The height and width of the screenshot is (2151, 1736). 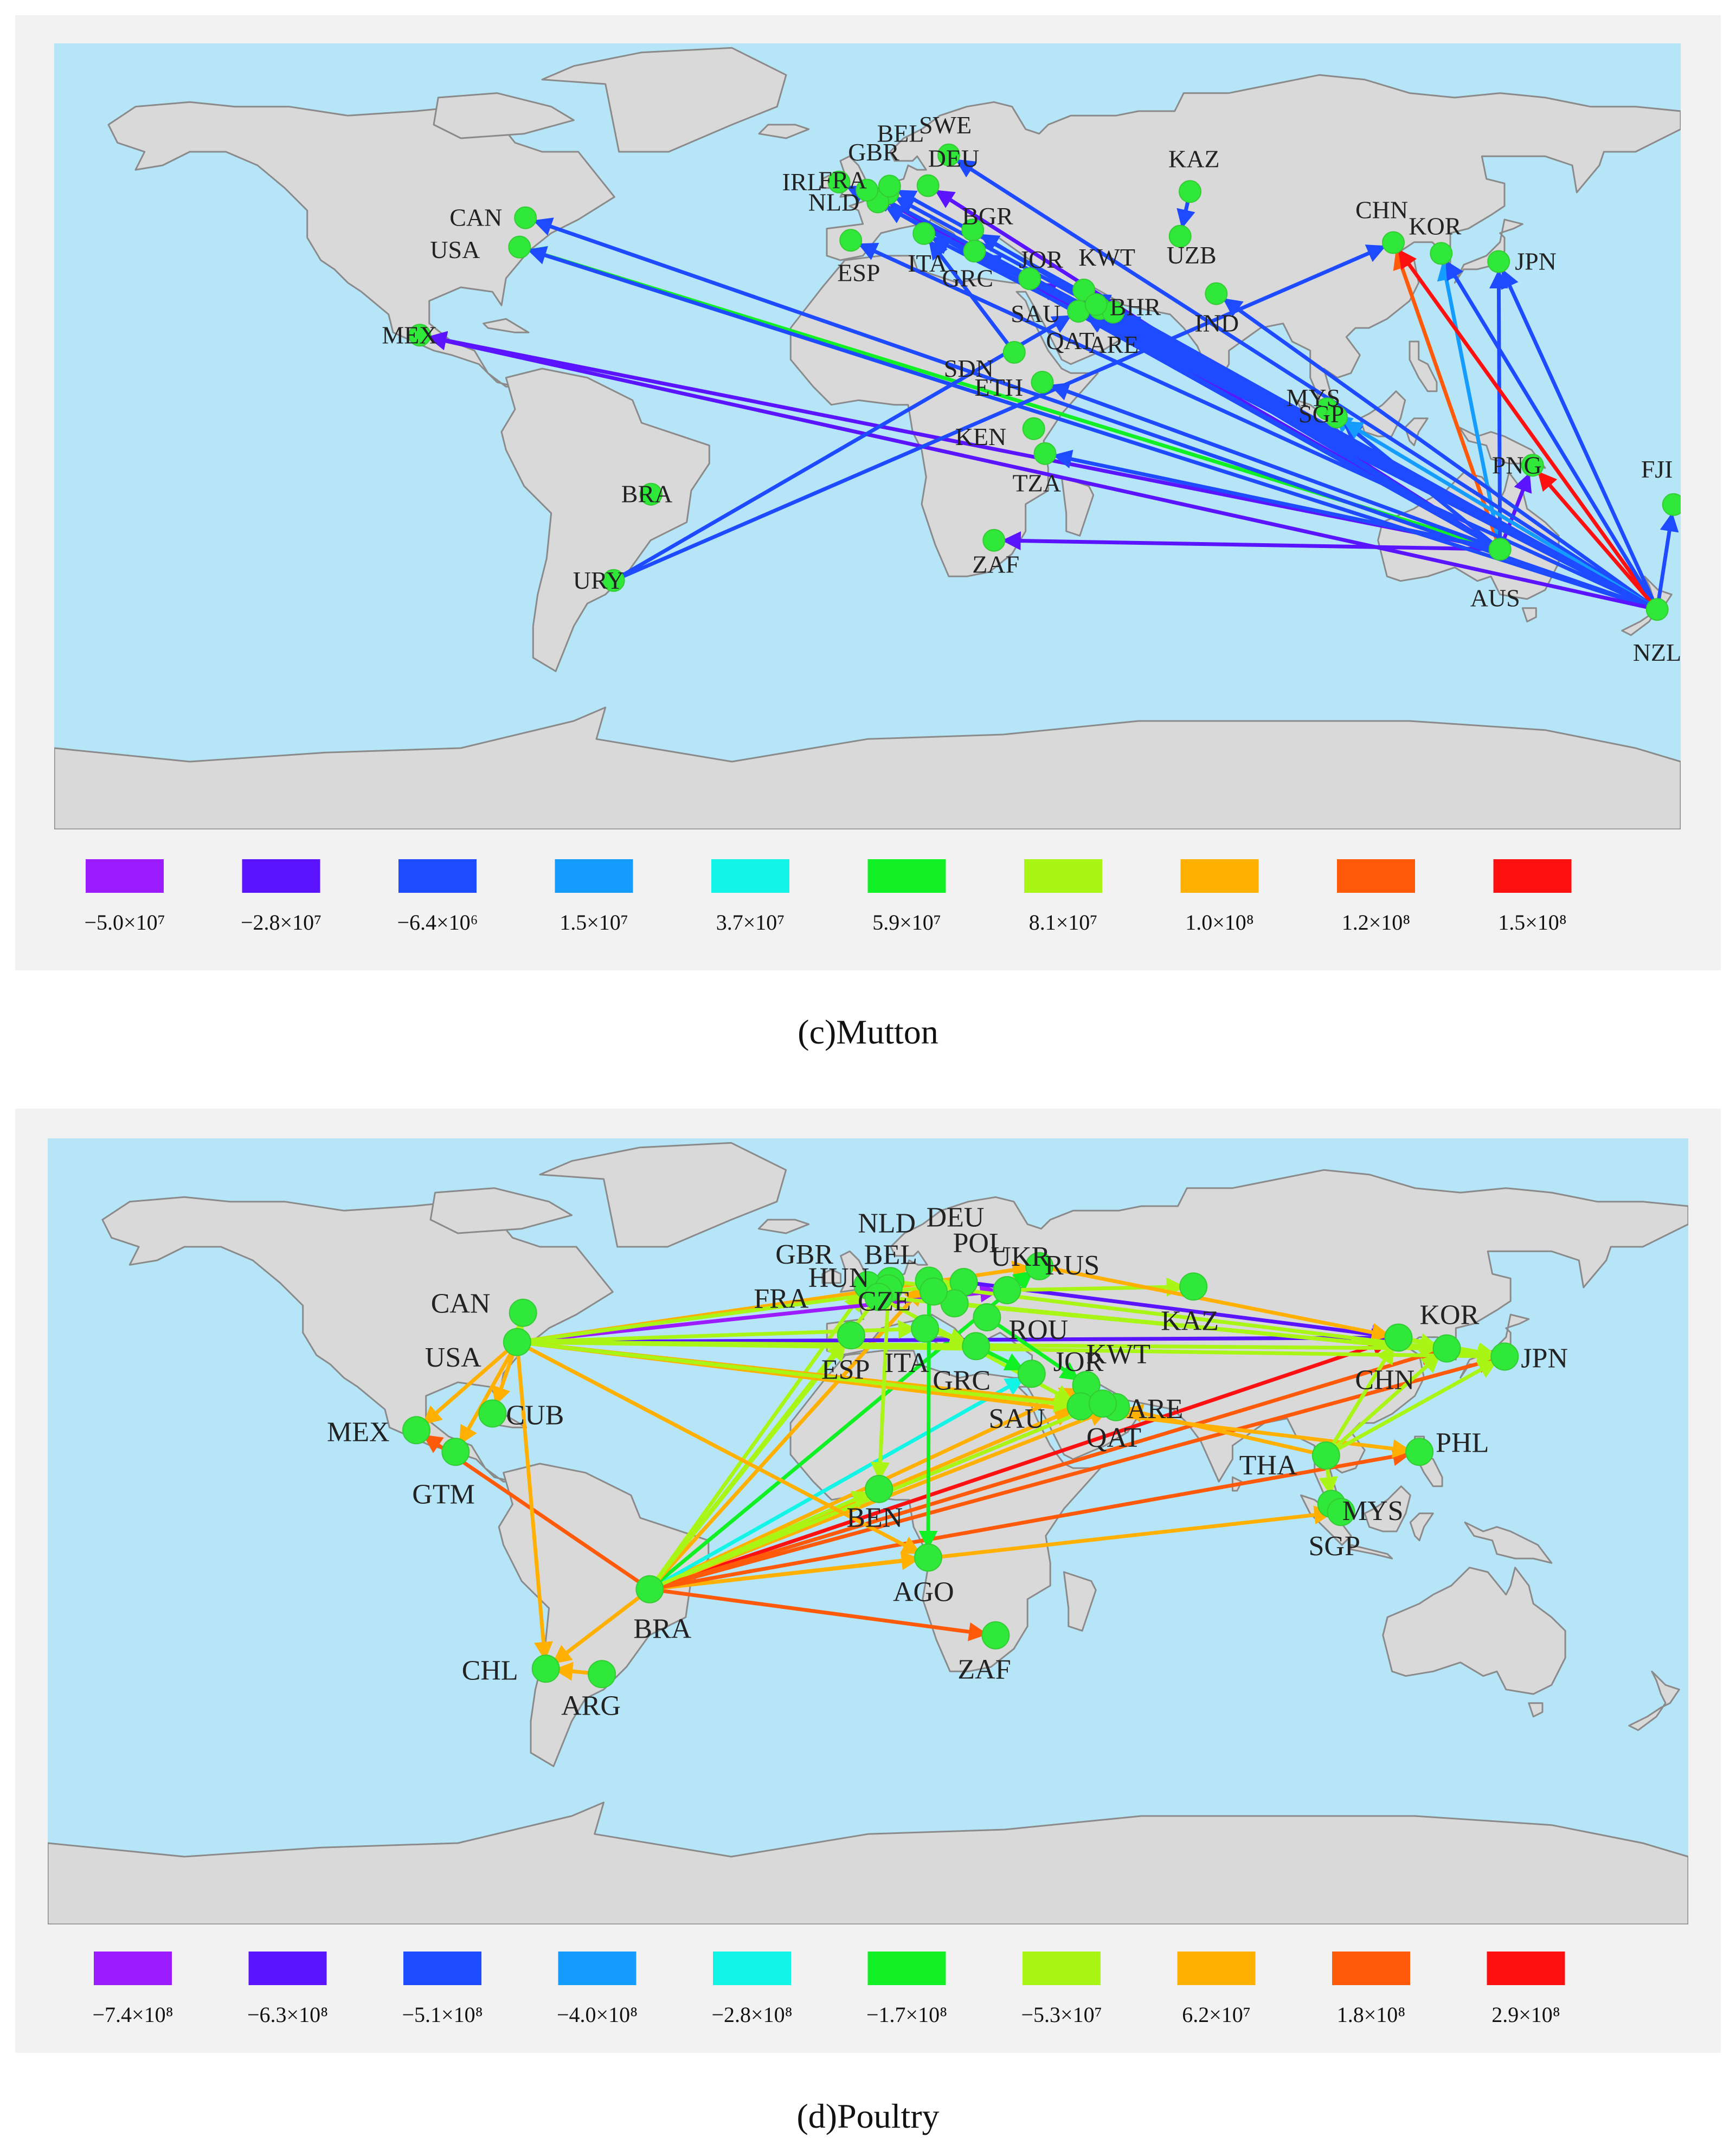 I want to click on legend-label: 1.5×10⁸, so click(x=1532, y=923).